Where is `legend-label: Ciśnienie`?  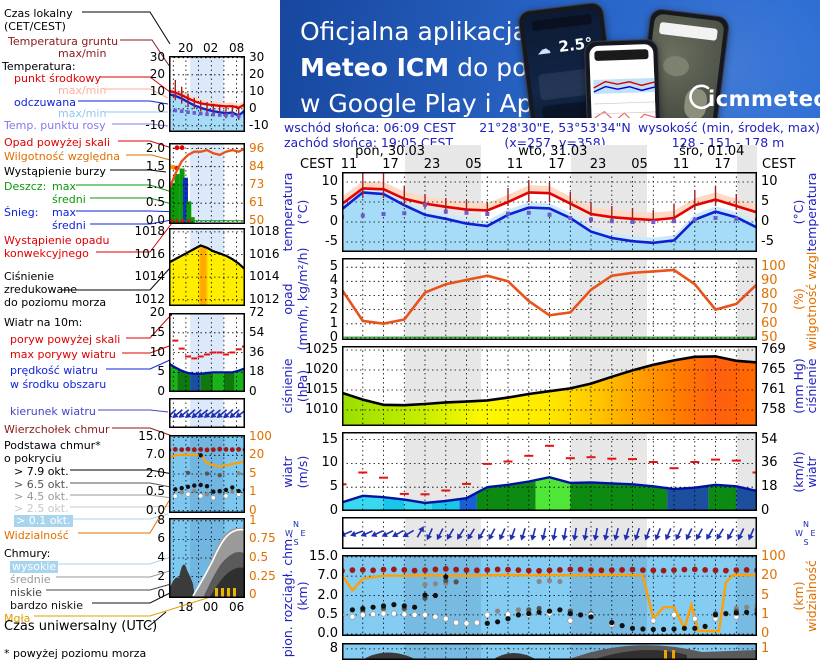 legend-label: Ciśnienie is located at coordinates (29, 276).